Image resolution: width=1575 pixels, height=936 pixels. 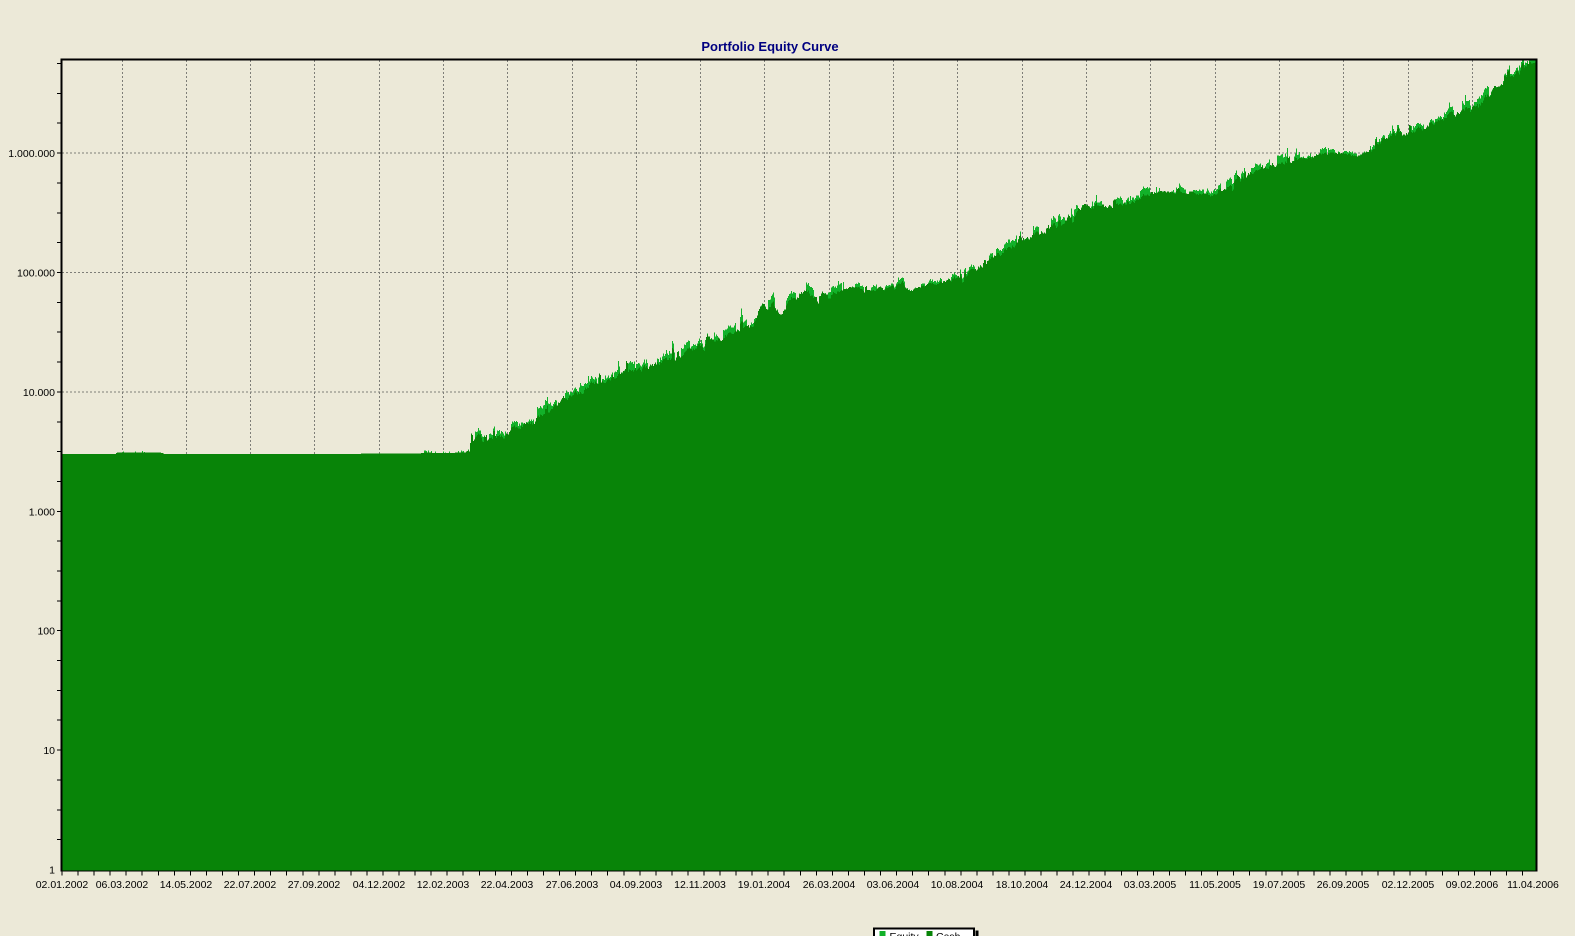 What do you see at coordinates (948, 933) in the screenshot?
I see `svg-text: Cash` at bounding box center [948, 933].